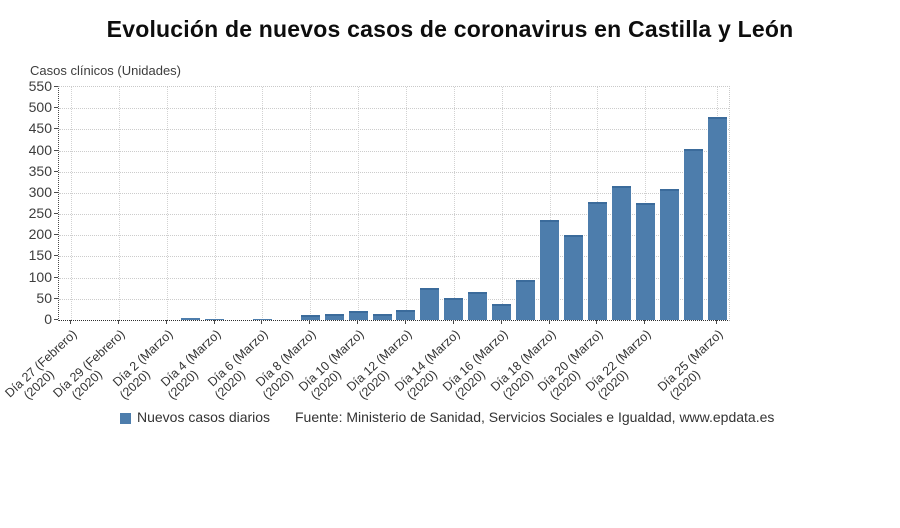 This screenshot has height=528, width=900. I want to click on y-tick-label: 150, so click(40, 255).